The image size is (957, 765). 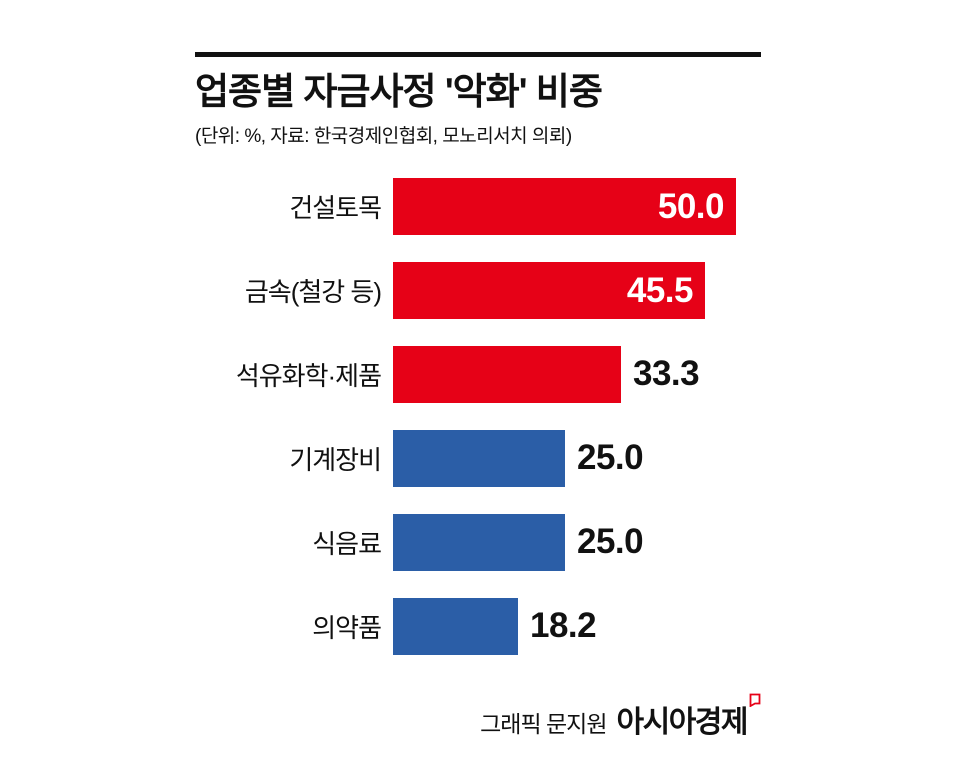 I want to click on brand-name: 아시아경제, so click(x=682, y=722).